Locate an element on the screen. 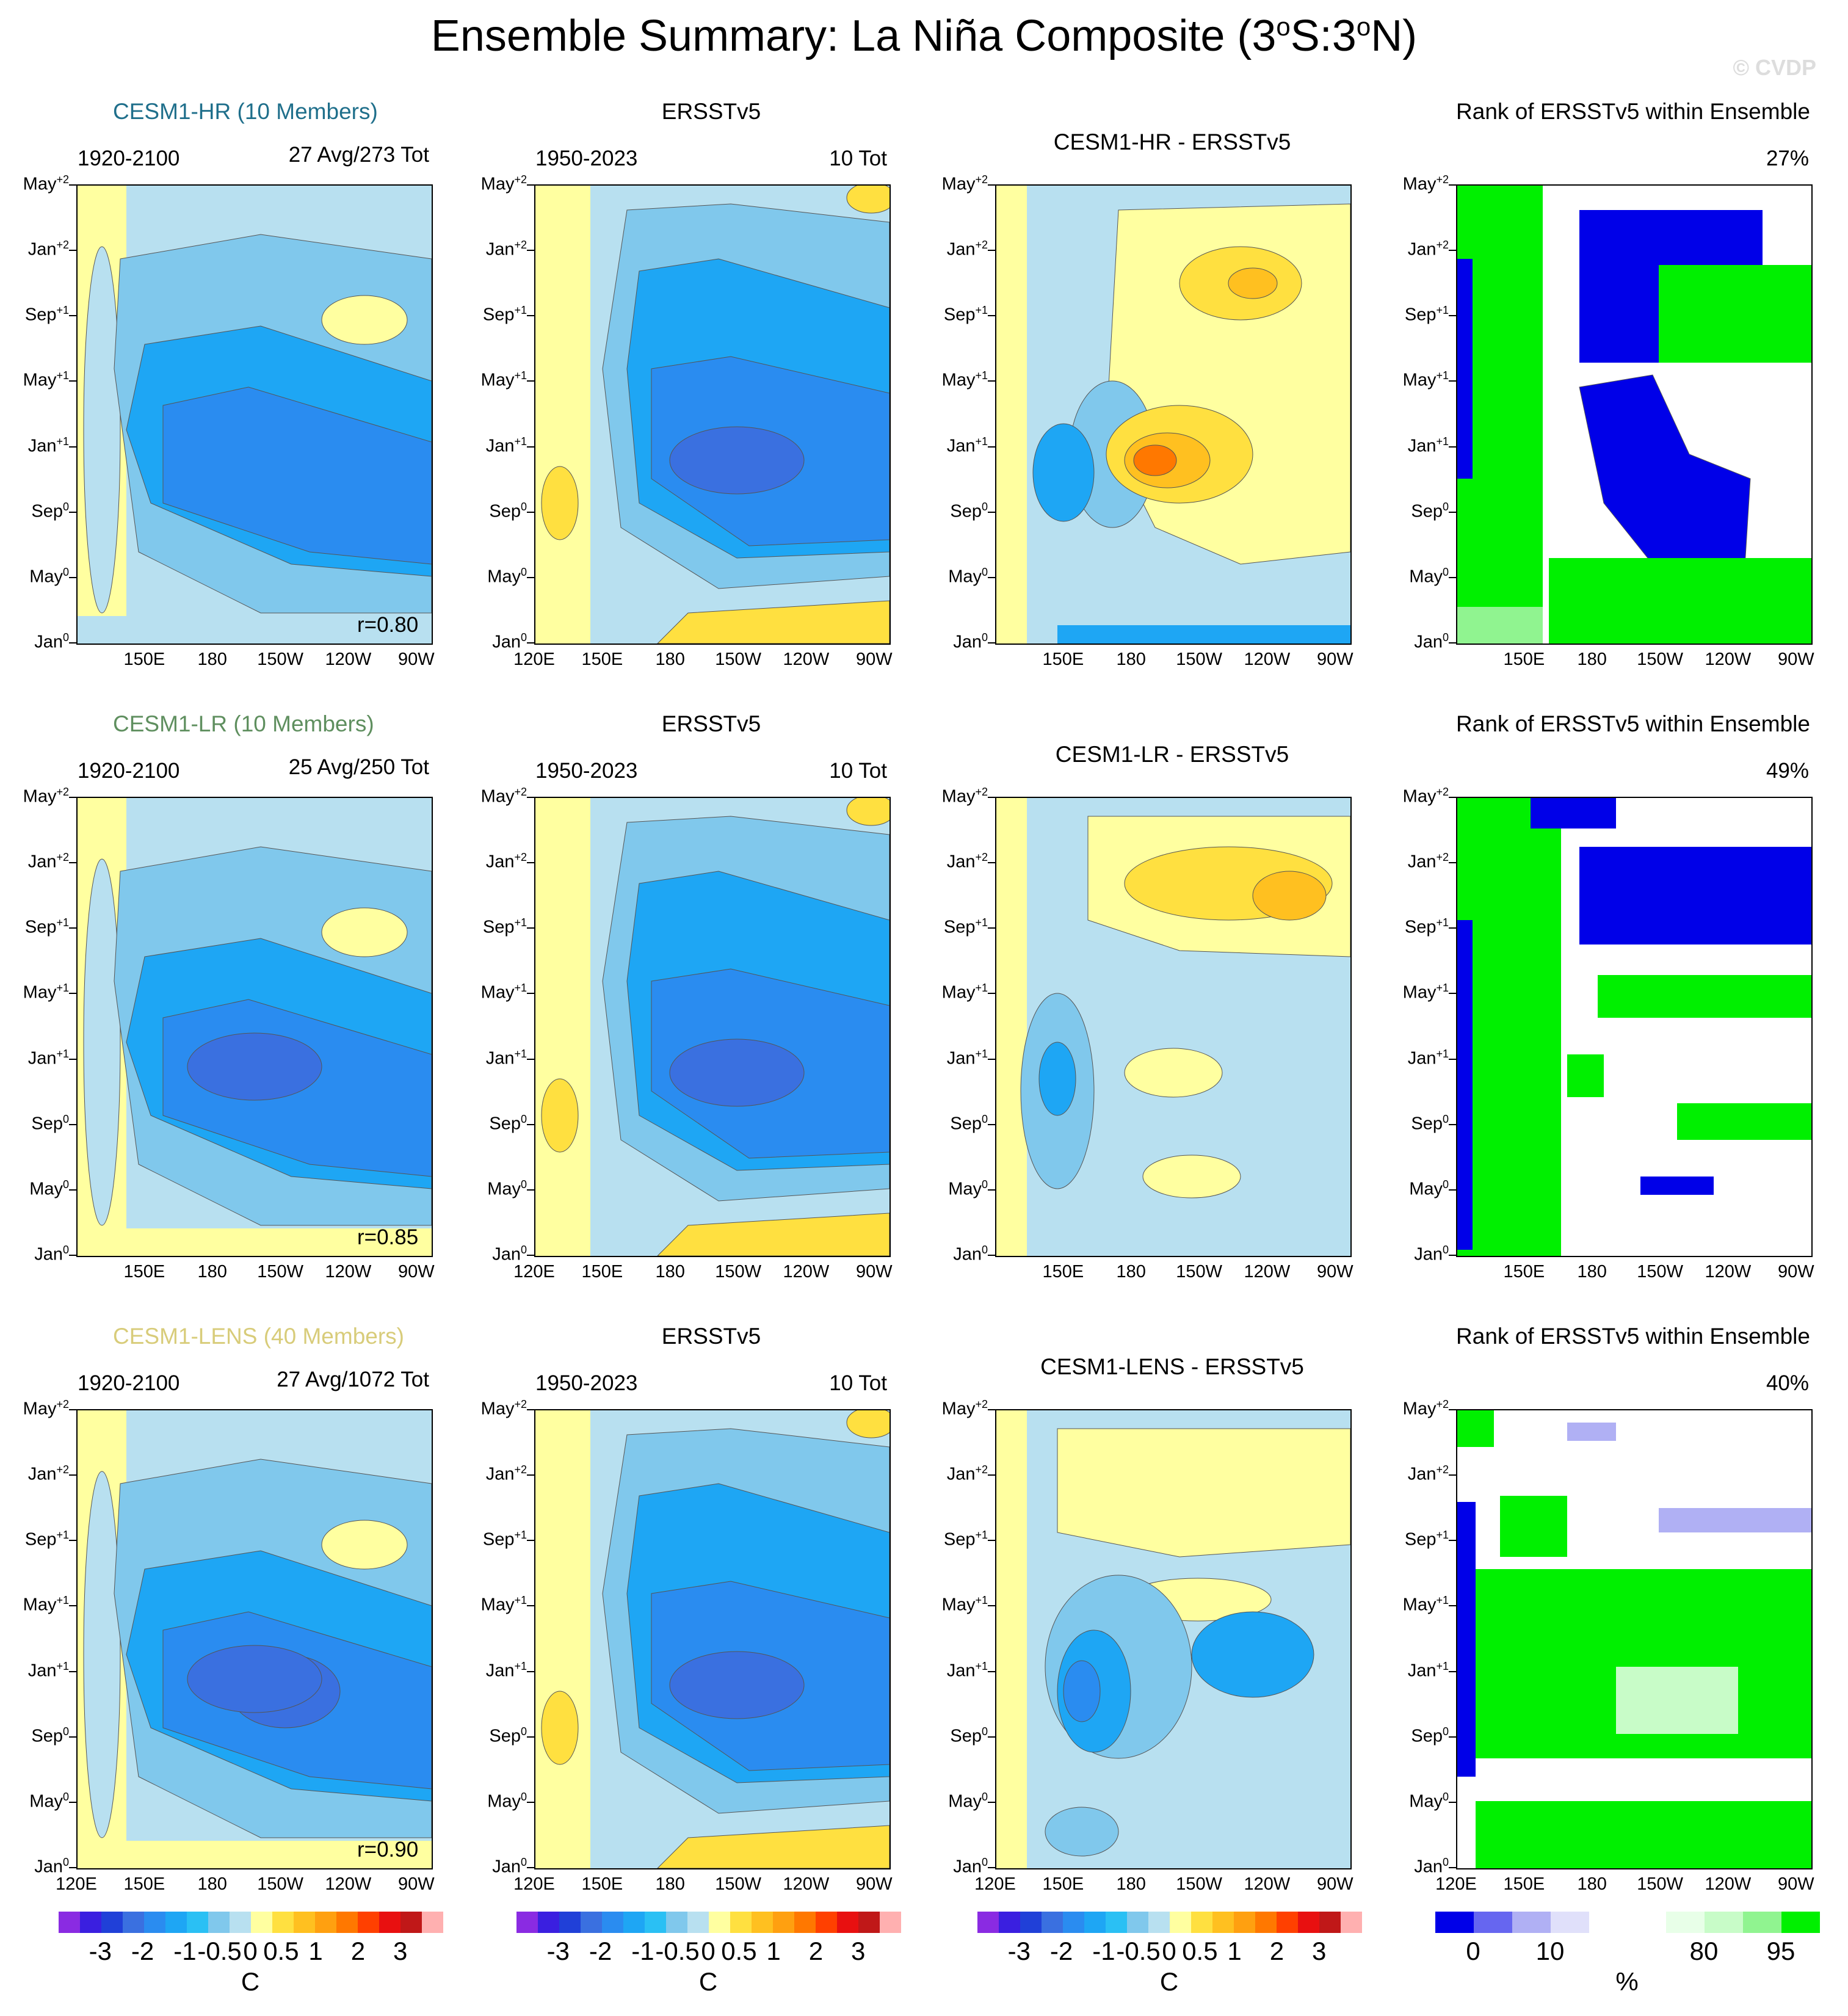 The width and height of the screenshot is (1848, 2016). colorbar-label: -0.5 is located at coordinates (1138, 1951).